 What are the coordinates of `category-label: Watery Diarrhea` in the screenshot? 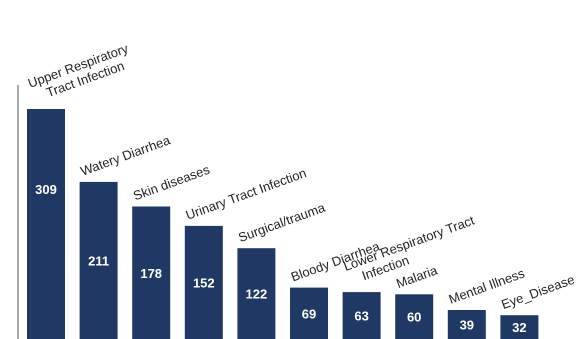 It's located at (125, 155).